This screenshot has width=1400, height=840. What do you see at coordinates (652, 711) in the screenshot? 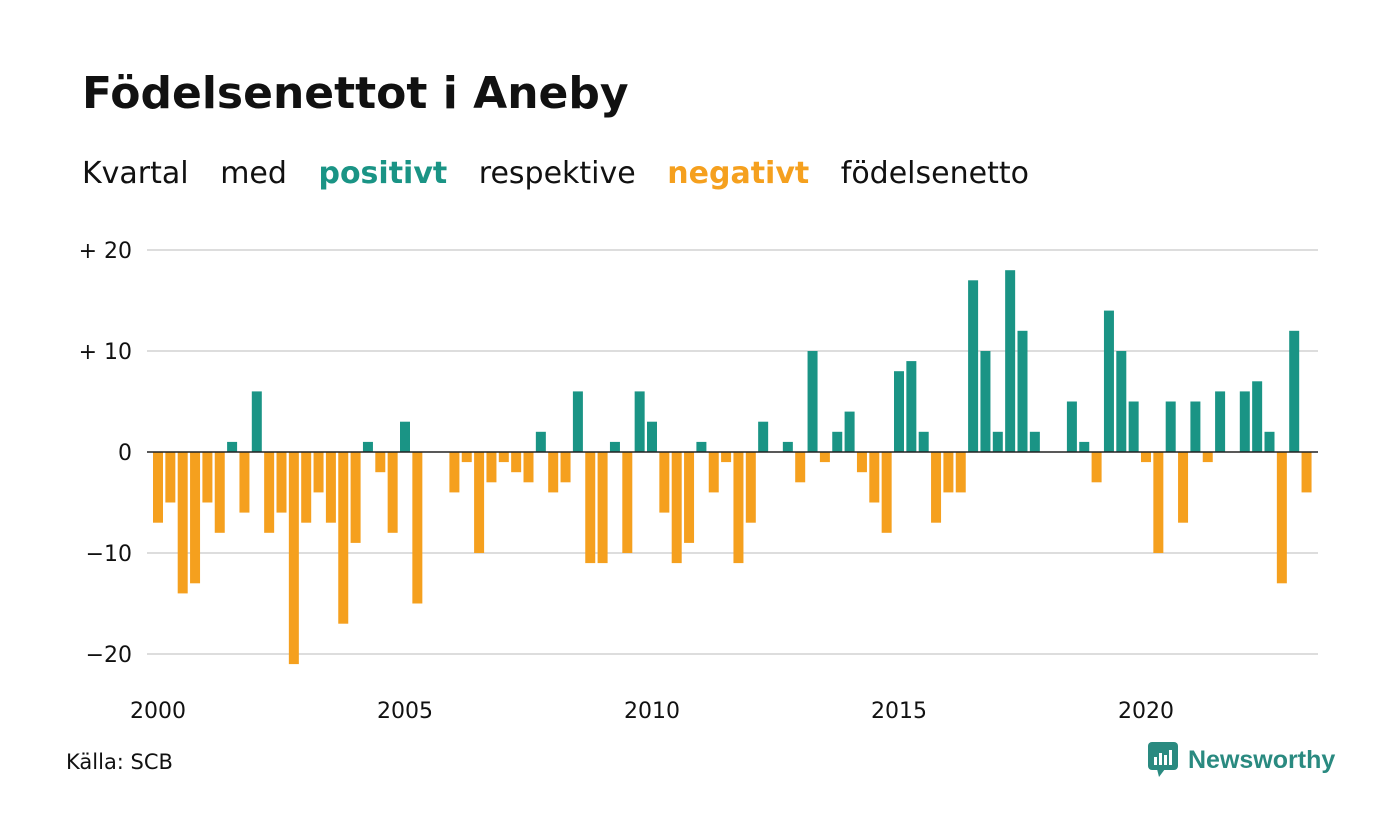
I see `x-tick-label: 2010` at bounding box center [652, 711].